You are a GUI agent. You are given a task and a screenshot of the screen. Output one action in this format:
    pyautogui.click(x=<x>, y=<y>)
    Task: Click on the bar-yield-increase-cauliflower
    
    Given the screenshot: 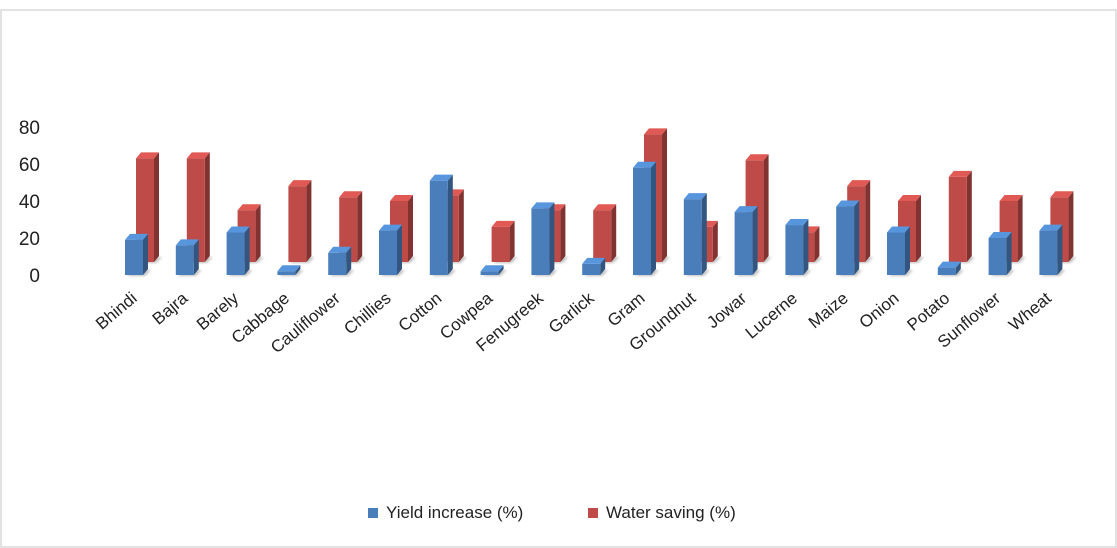 What is the action you would take?
    pyautogui.click(x=341, y=261)
    